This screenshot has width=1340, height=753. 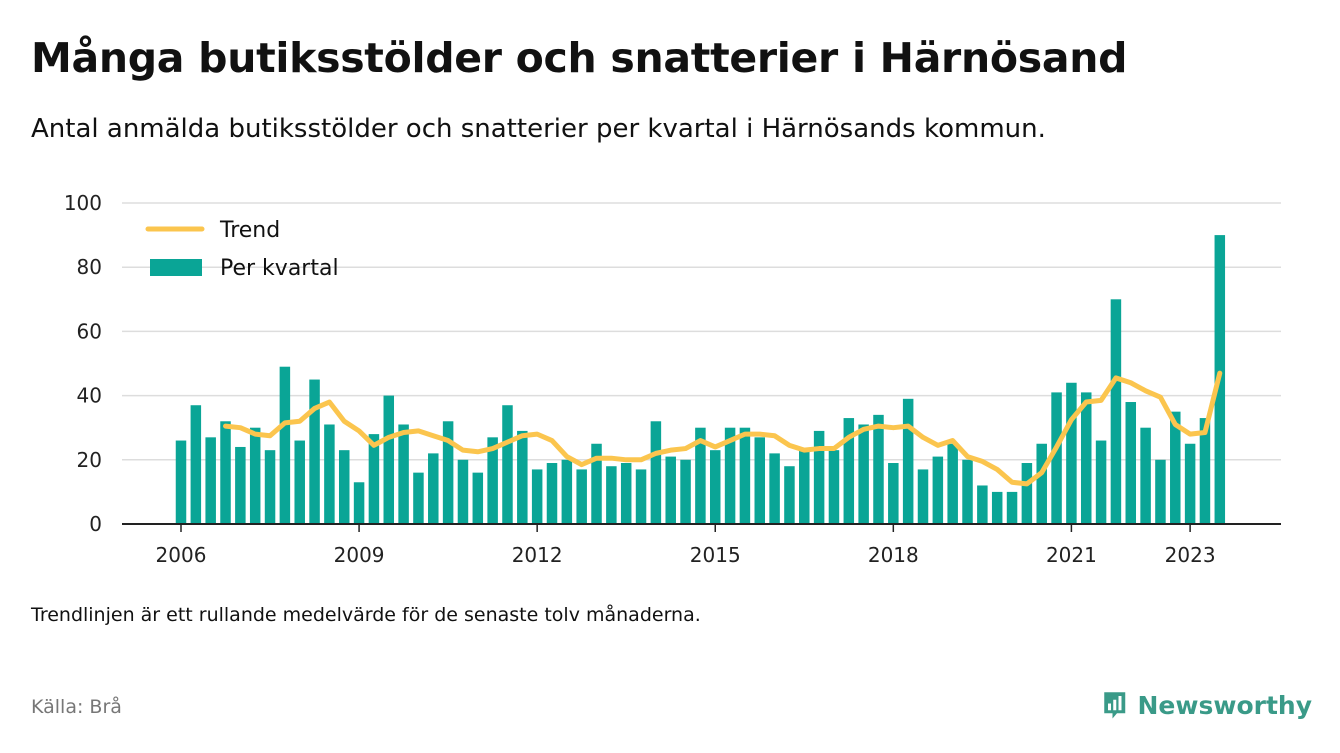 What do you see at coordinates (242, 249) in the screenshot?
I see `legend: Trend Per kvartal` at bounding box center [242, 249].